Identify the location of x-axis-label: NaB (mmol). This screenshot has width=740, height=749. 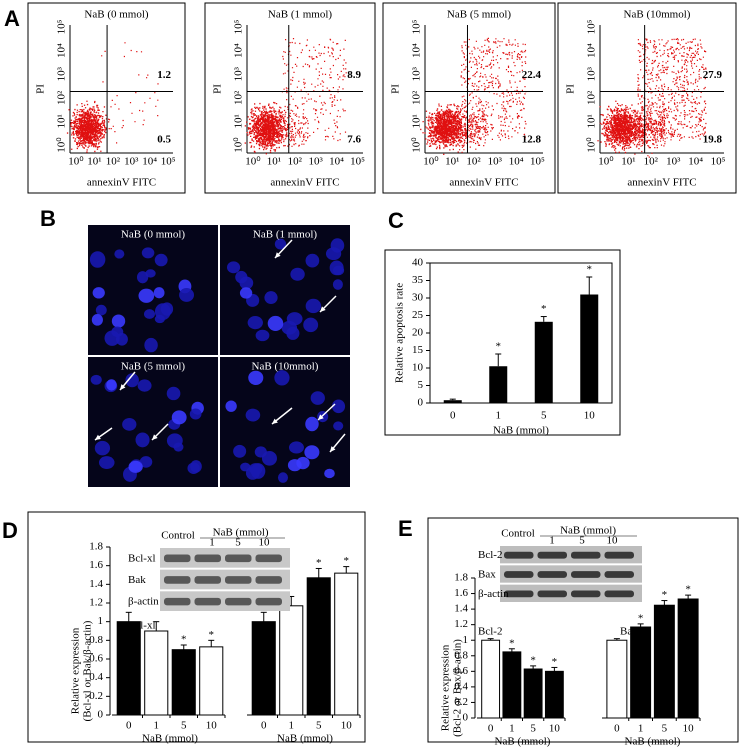
(523, 742).